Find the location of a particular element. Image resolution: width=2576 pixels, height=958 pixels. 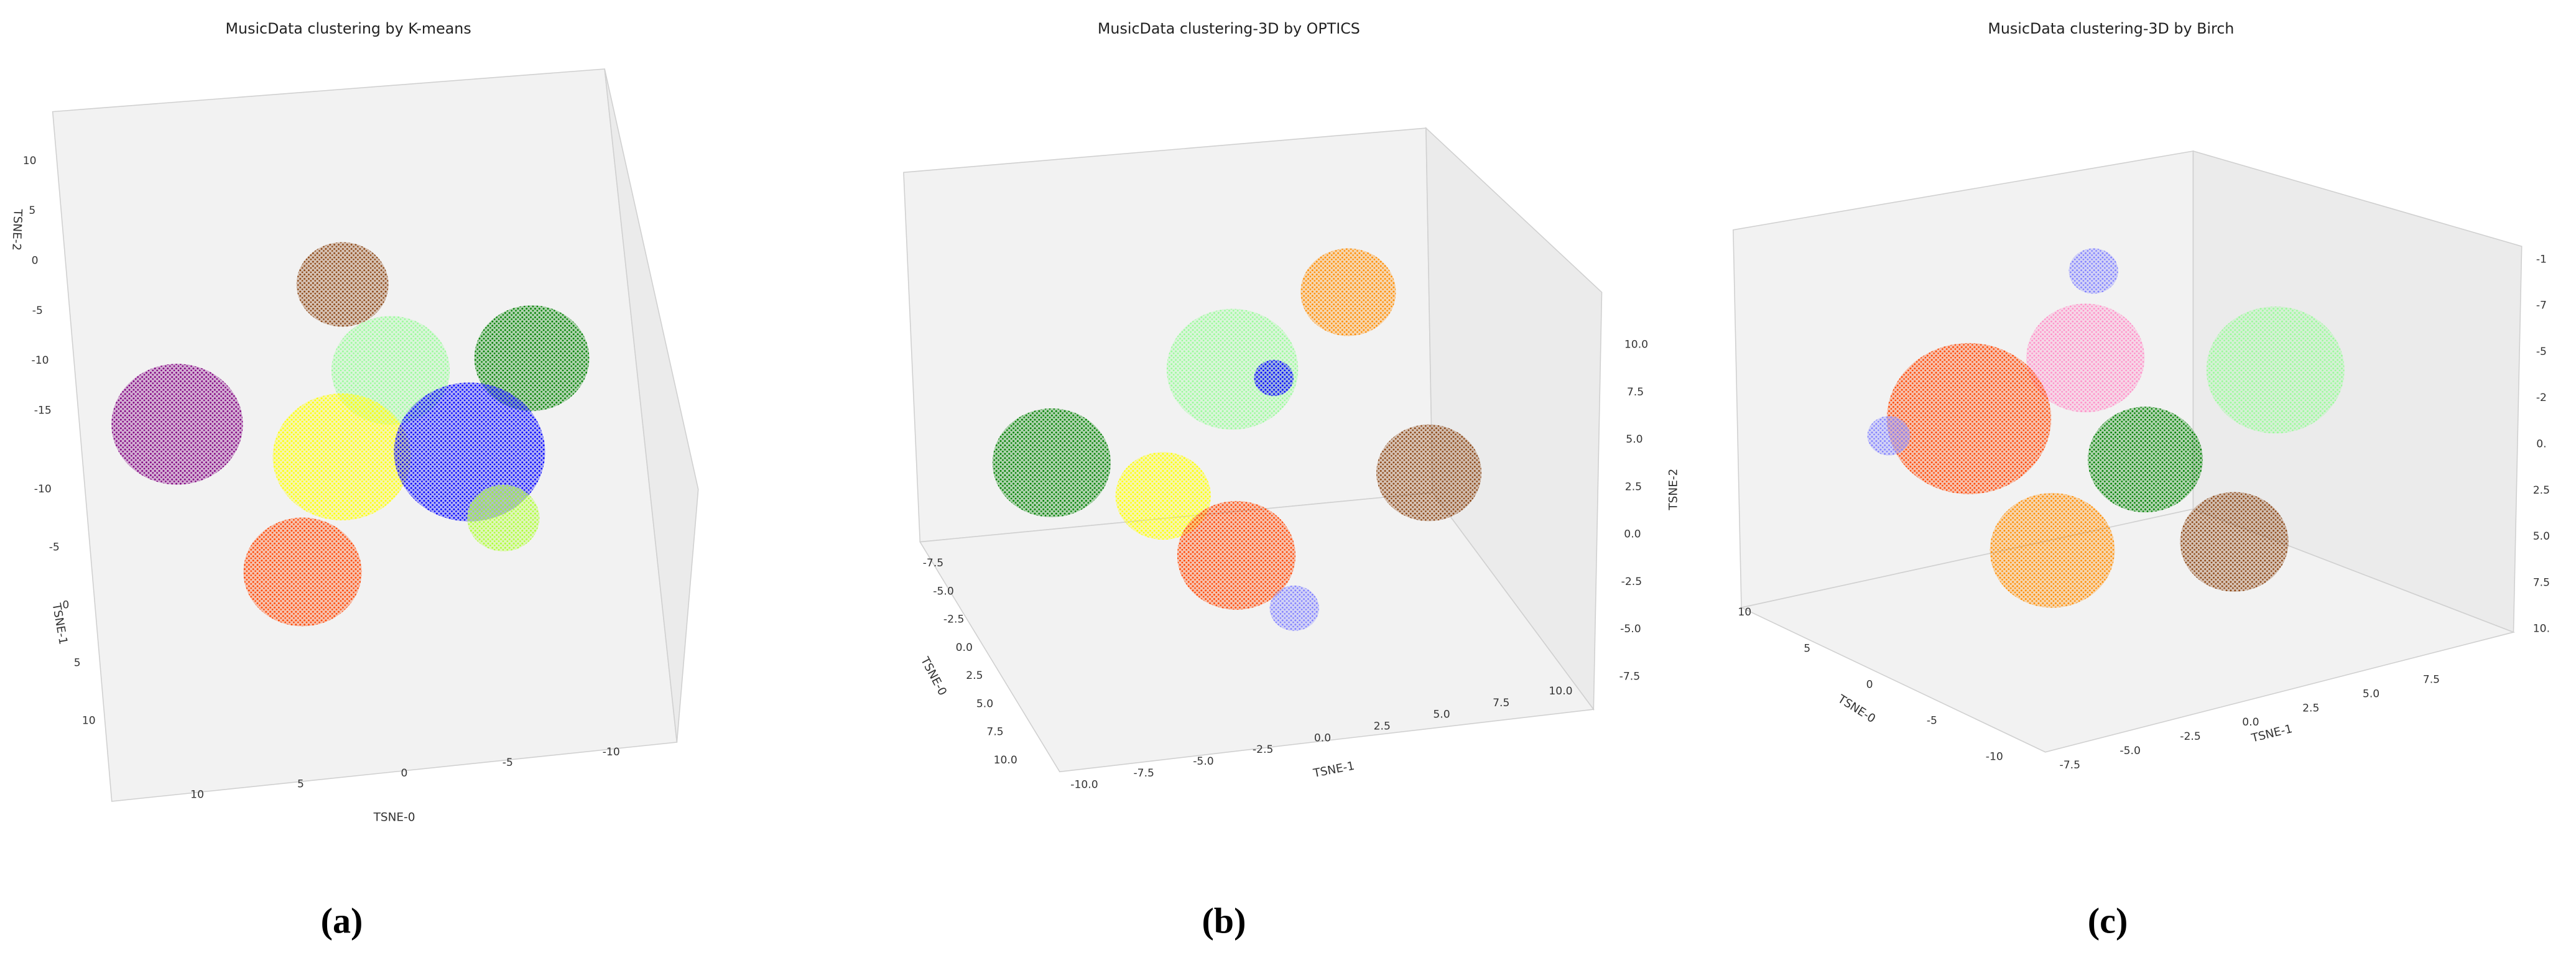

x-tick-label: 0.0 is located at coordinates (965, 648).